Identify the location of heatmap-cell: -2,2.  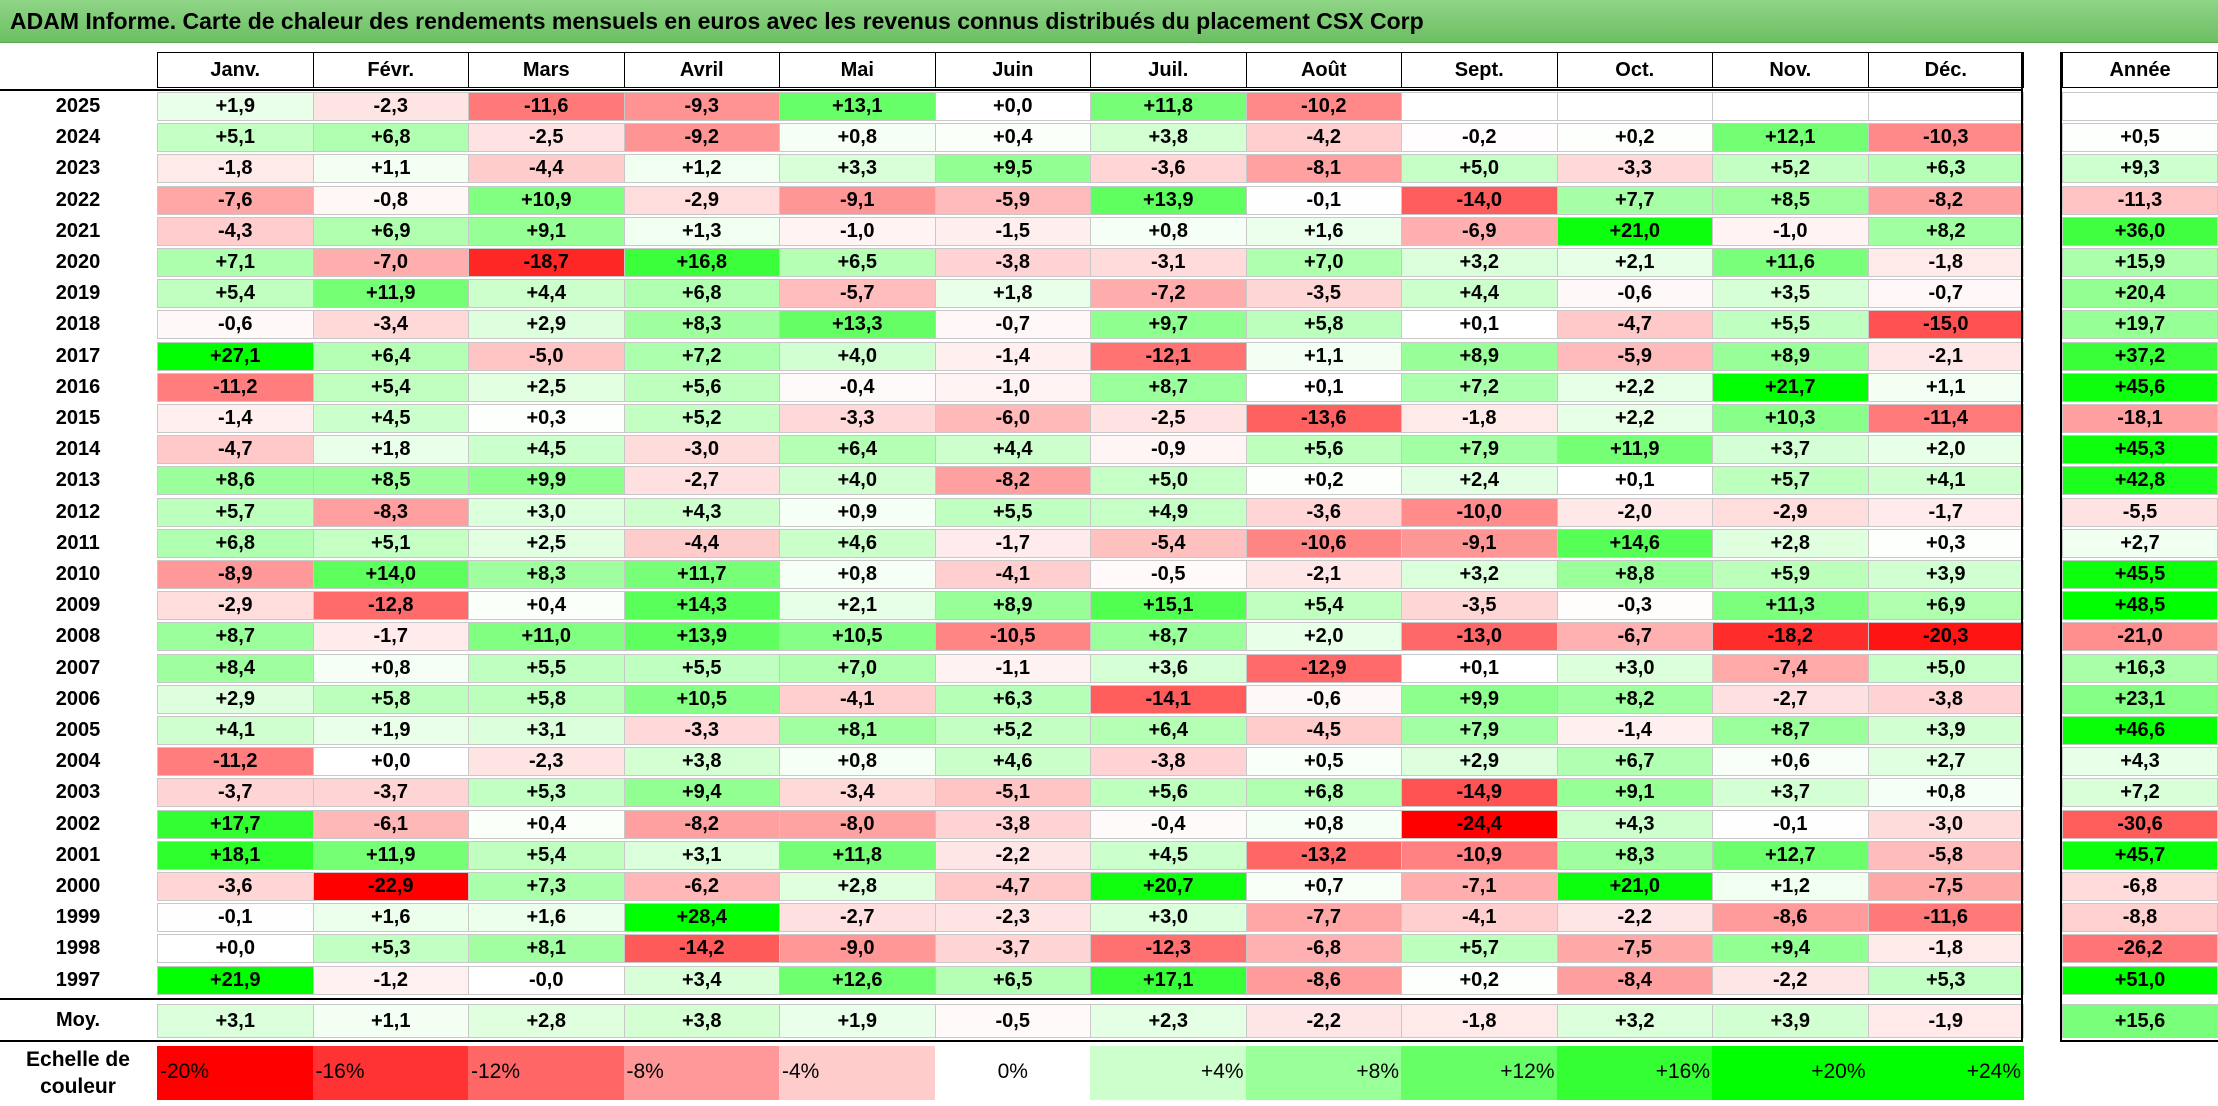
(1790, 980).